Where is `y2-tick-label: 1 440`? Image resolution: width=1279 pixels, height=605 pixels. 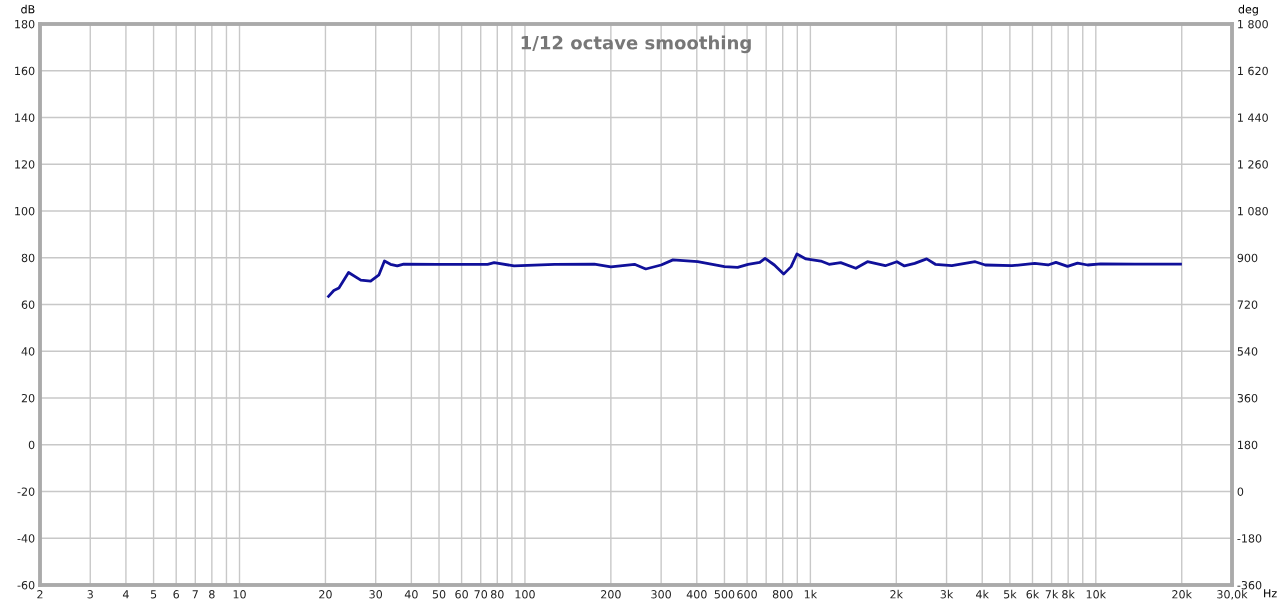 y2-tick-label: 1 440 is located at coordinates (1253, 117).